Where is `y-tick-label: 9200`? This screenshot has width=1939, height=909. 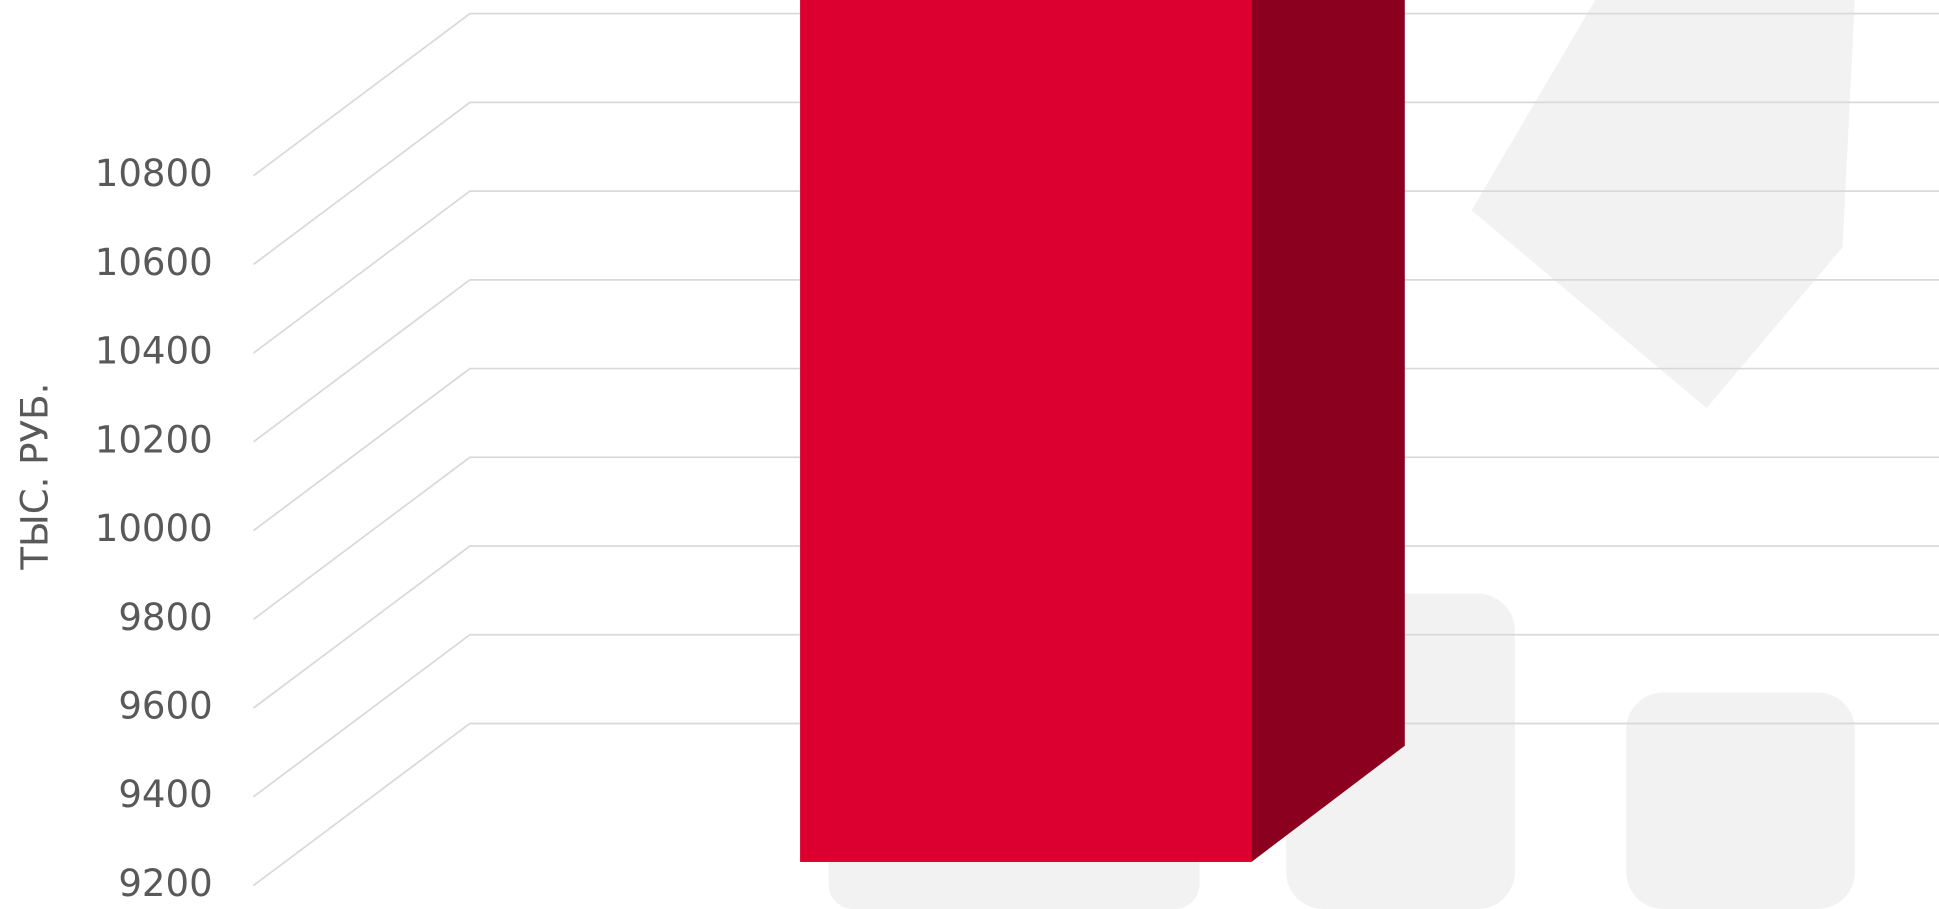 y-tick-label: 9200 is located at coordinates (165, 883).